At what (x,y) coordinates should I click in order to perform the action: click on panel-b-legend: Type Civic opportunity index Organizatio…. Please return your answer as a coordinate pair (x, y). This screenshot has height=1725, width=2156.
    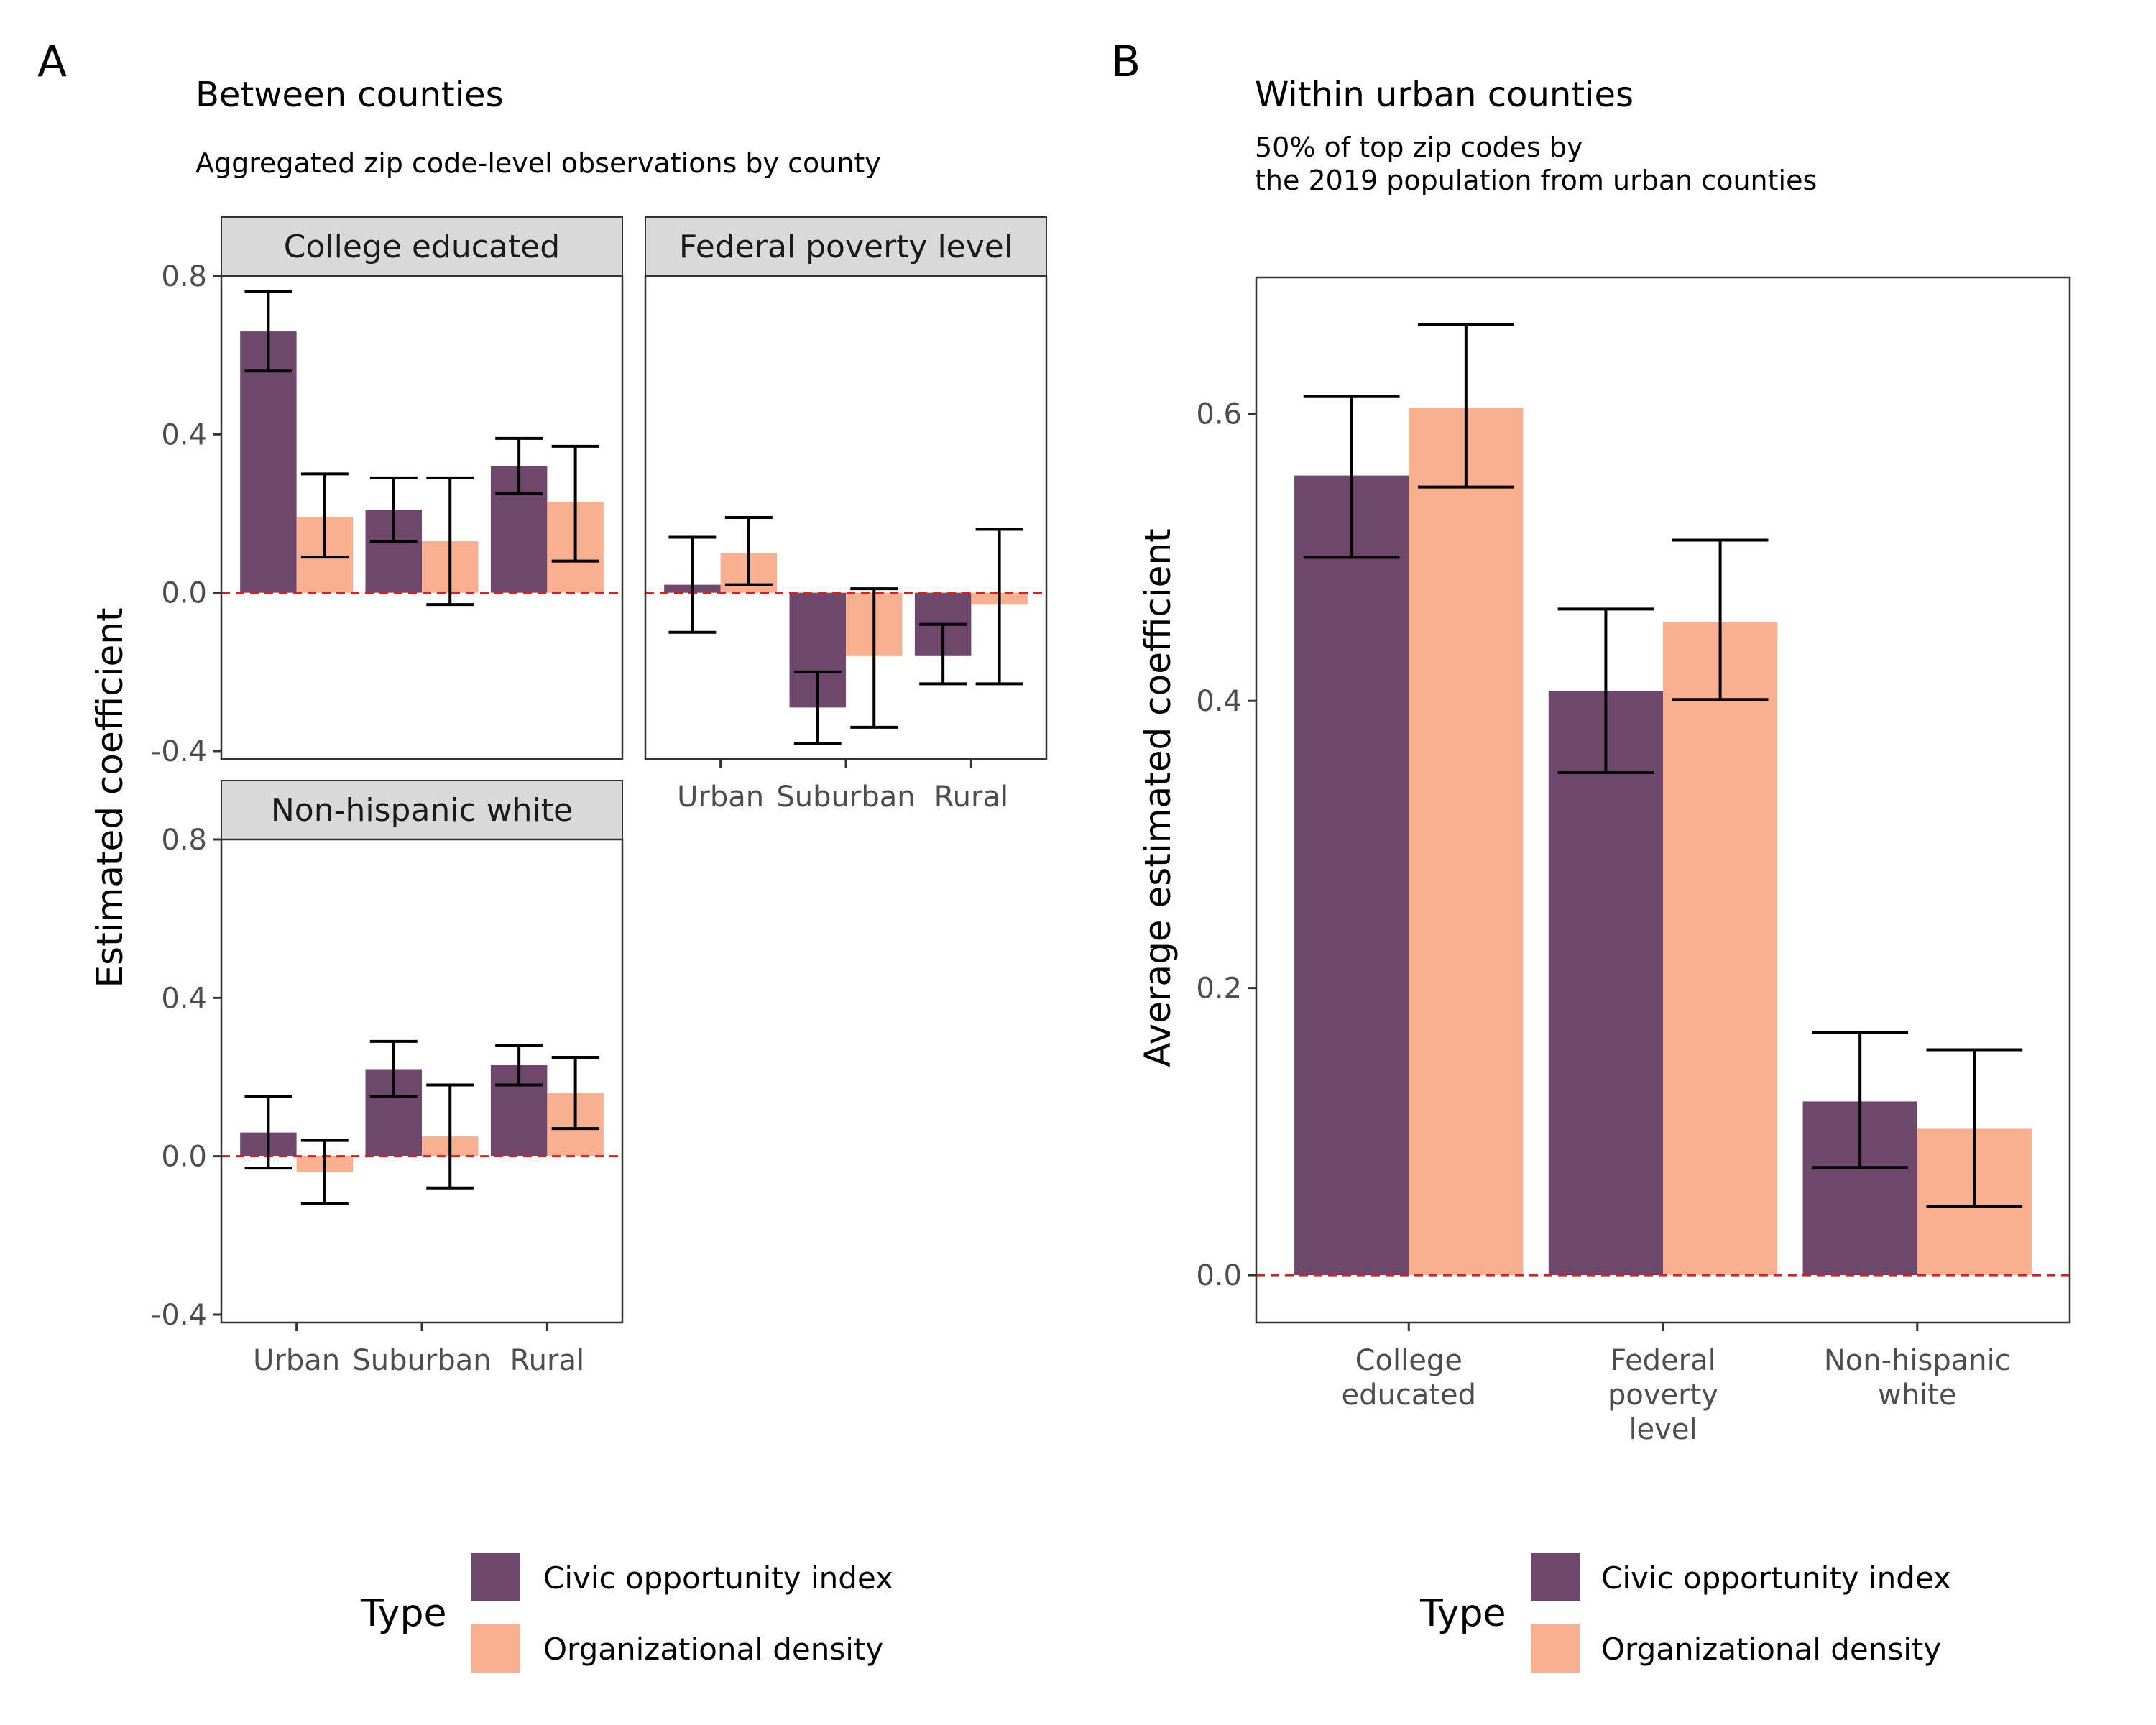
    Looking at the image, I should click on (1685, 1612).